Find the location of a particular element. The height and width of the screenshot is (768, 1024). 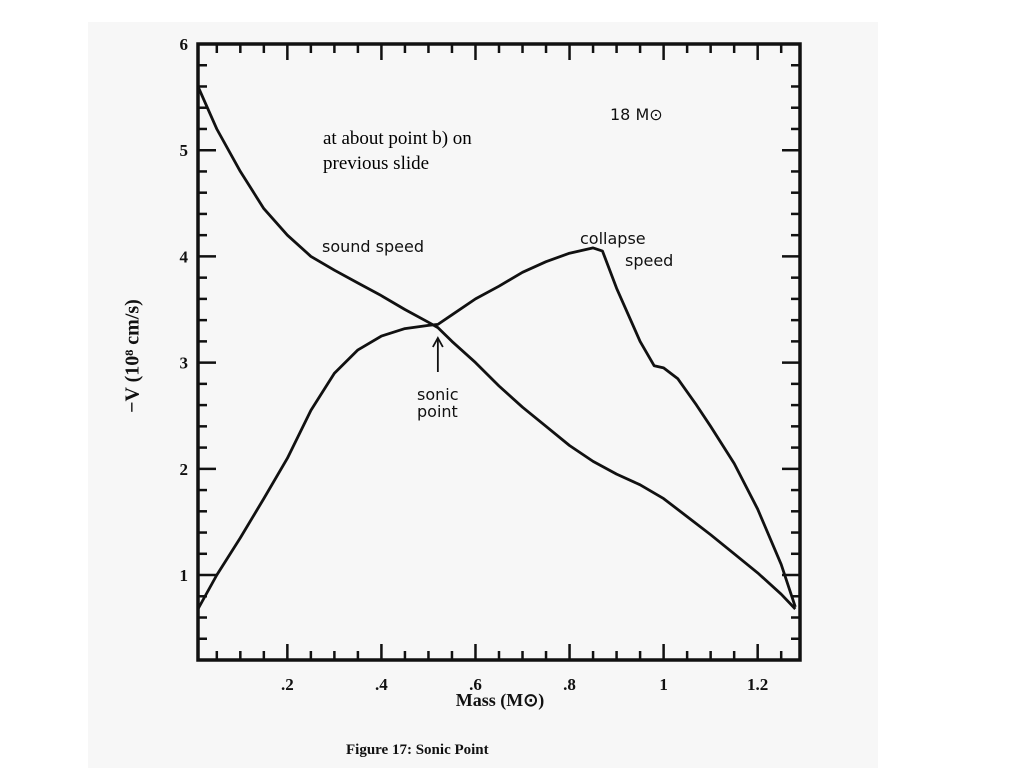

x-tick-label: 1.2 is located at coordinates (757, 684).